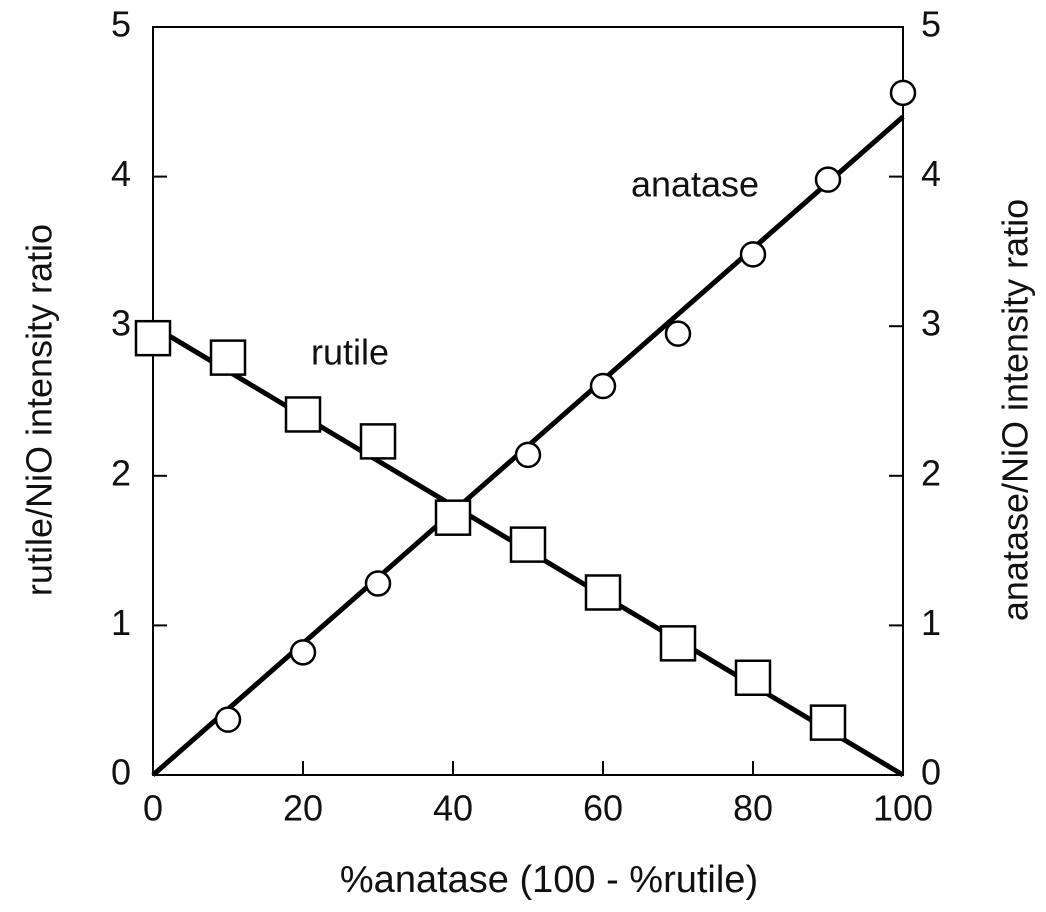  Describe the element at coordinates (153, 808) in the screenshot. I see `x-tick-label: 0` at that location.